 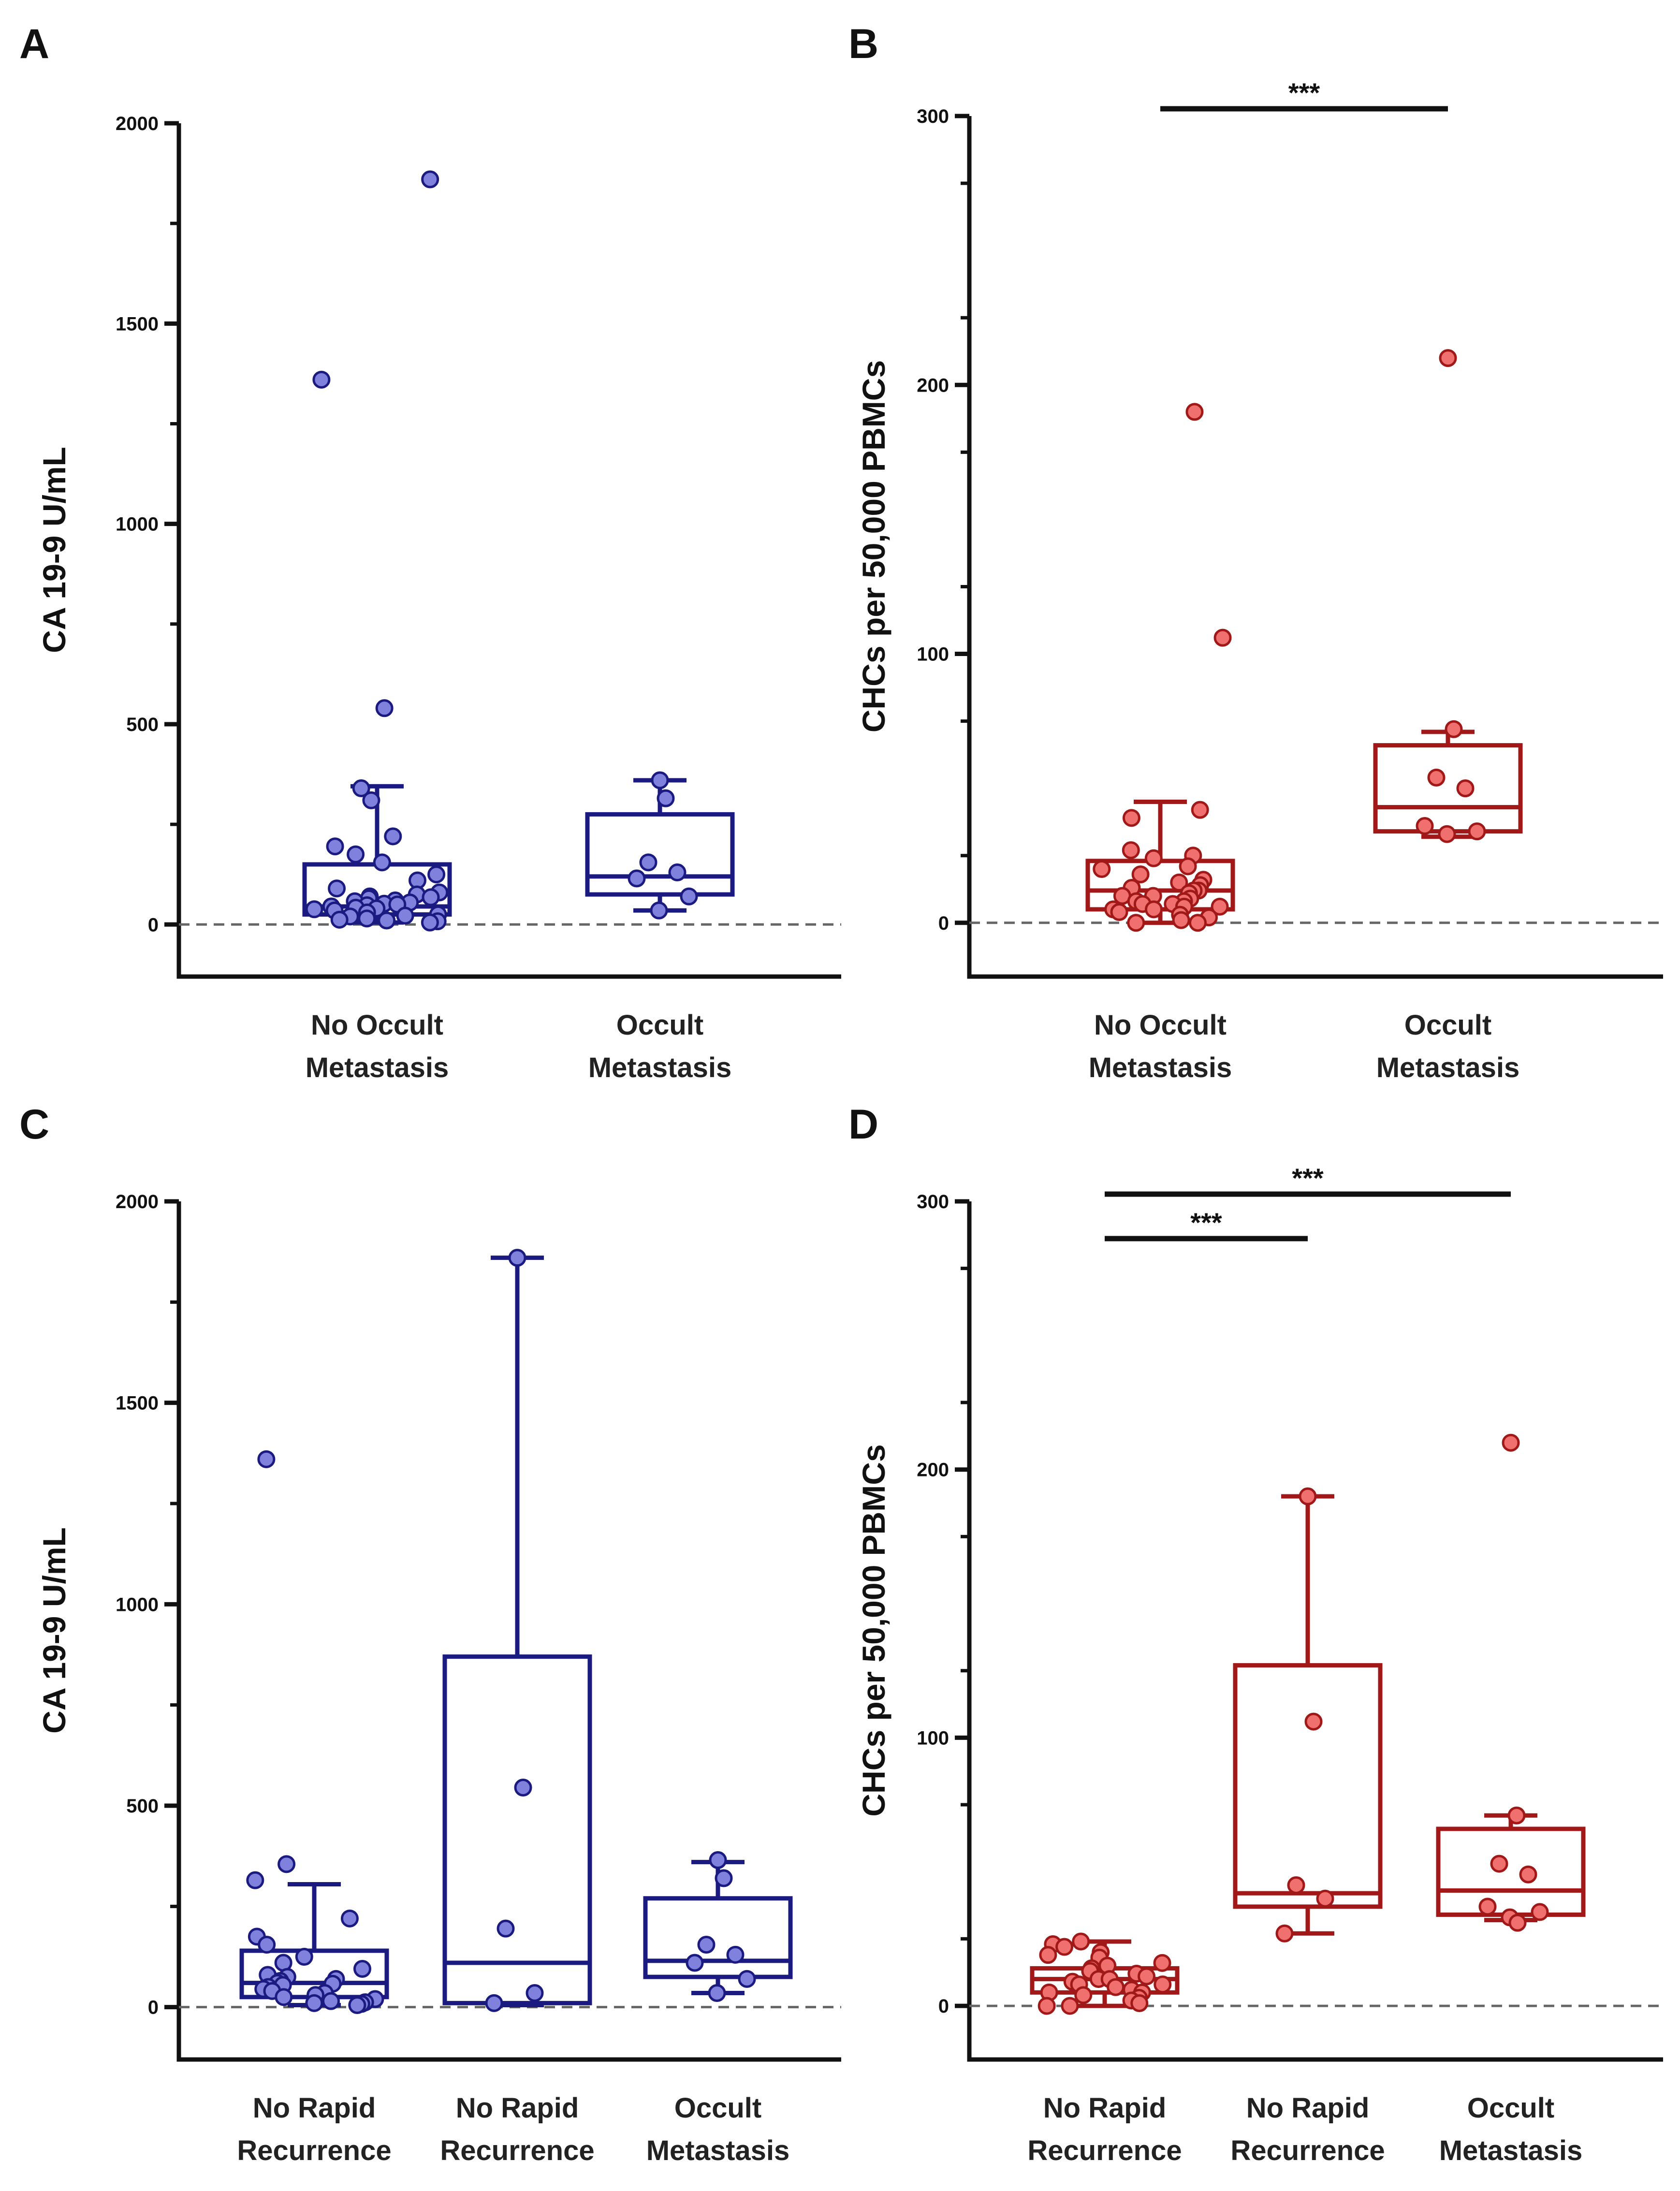 What do you see at coordinates (873, 546) in the screenshot?
I see `y-axis-label: CHCs per 50,000 PBMCs` at bounding box center [873, 546].